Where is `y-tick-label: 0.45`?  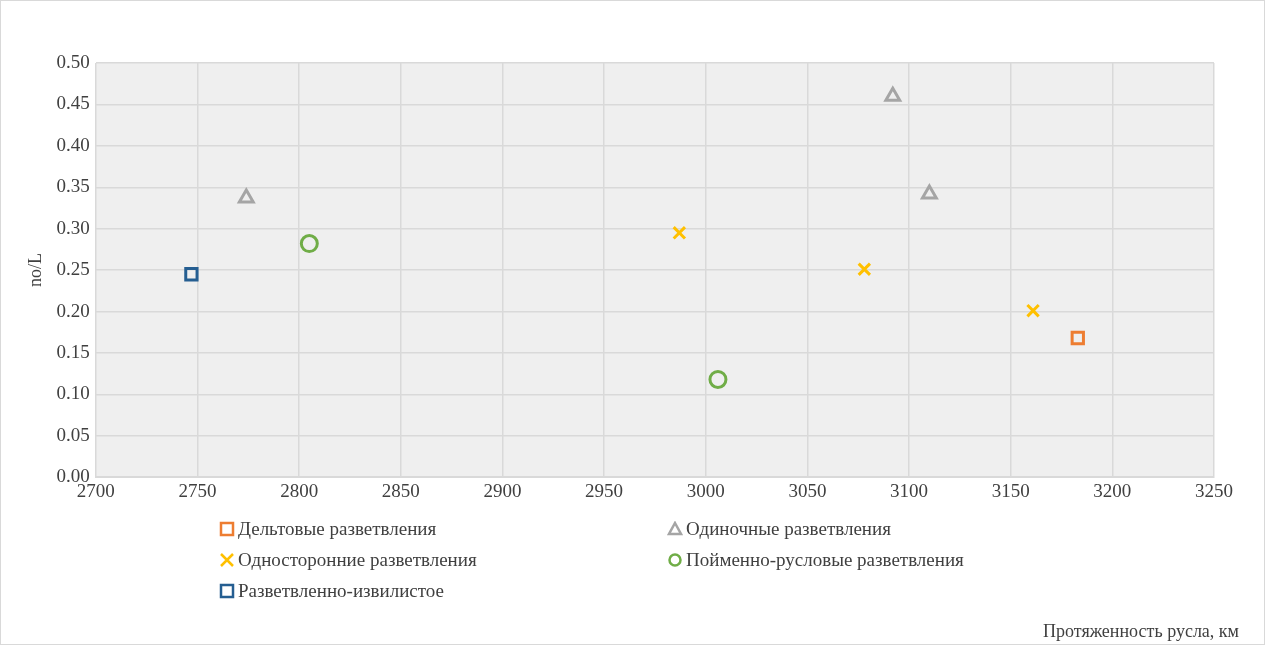 y-tick-label: 0.45 is located at coordinates (73, 103).